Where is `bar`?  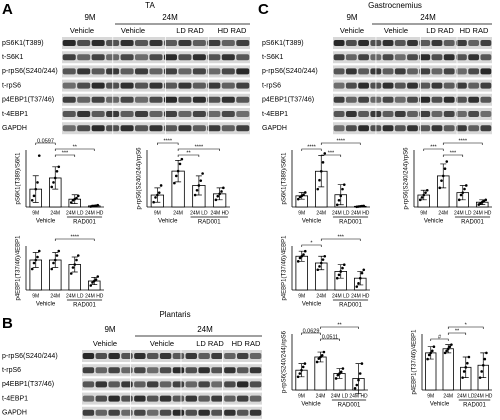 bar is located at coordinates (448, 369).